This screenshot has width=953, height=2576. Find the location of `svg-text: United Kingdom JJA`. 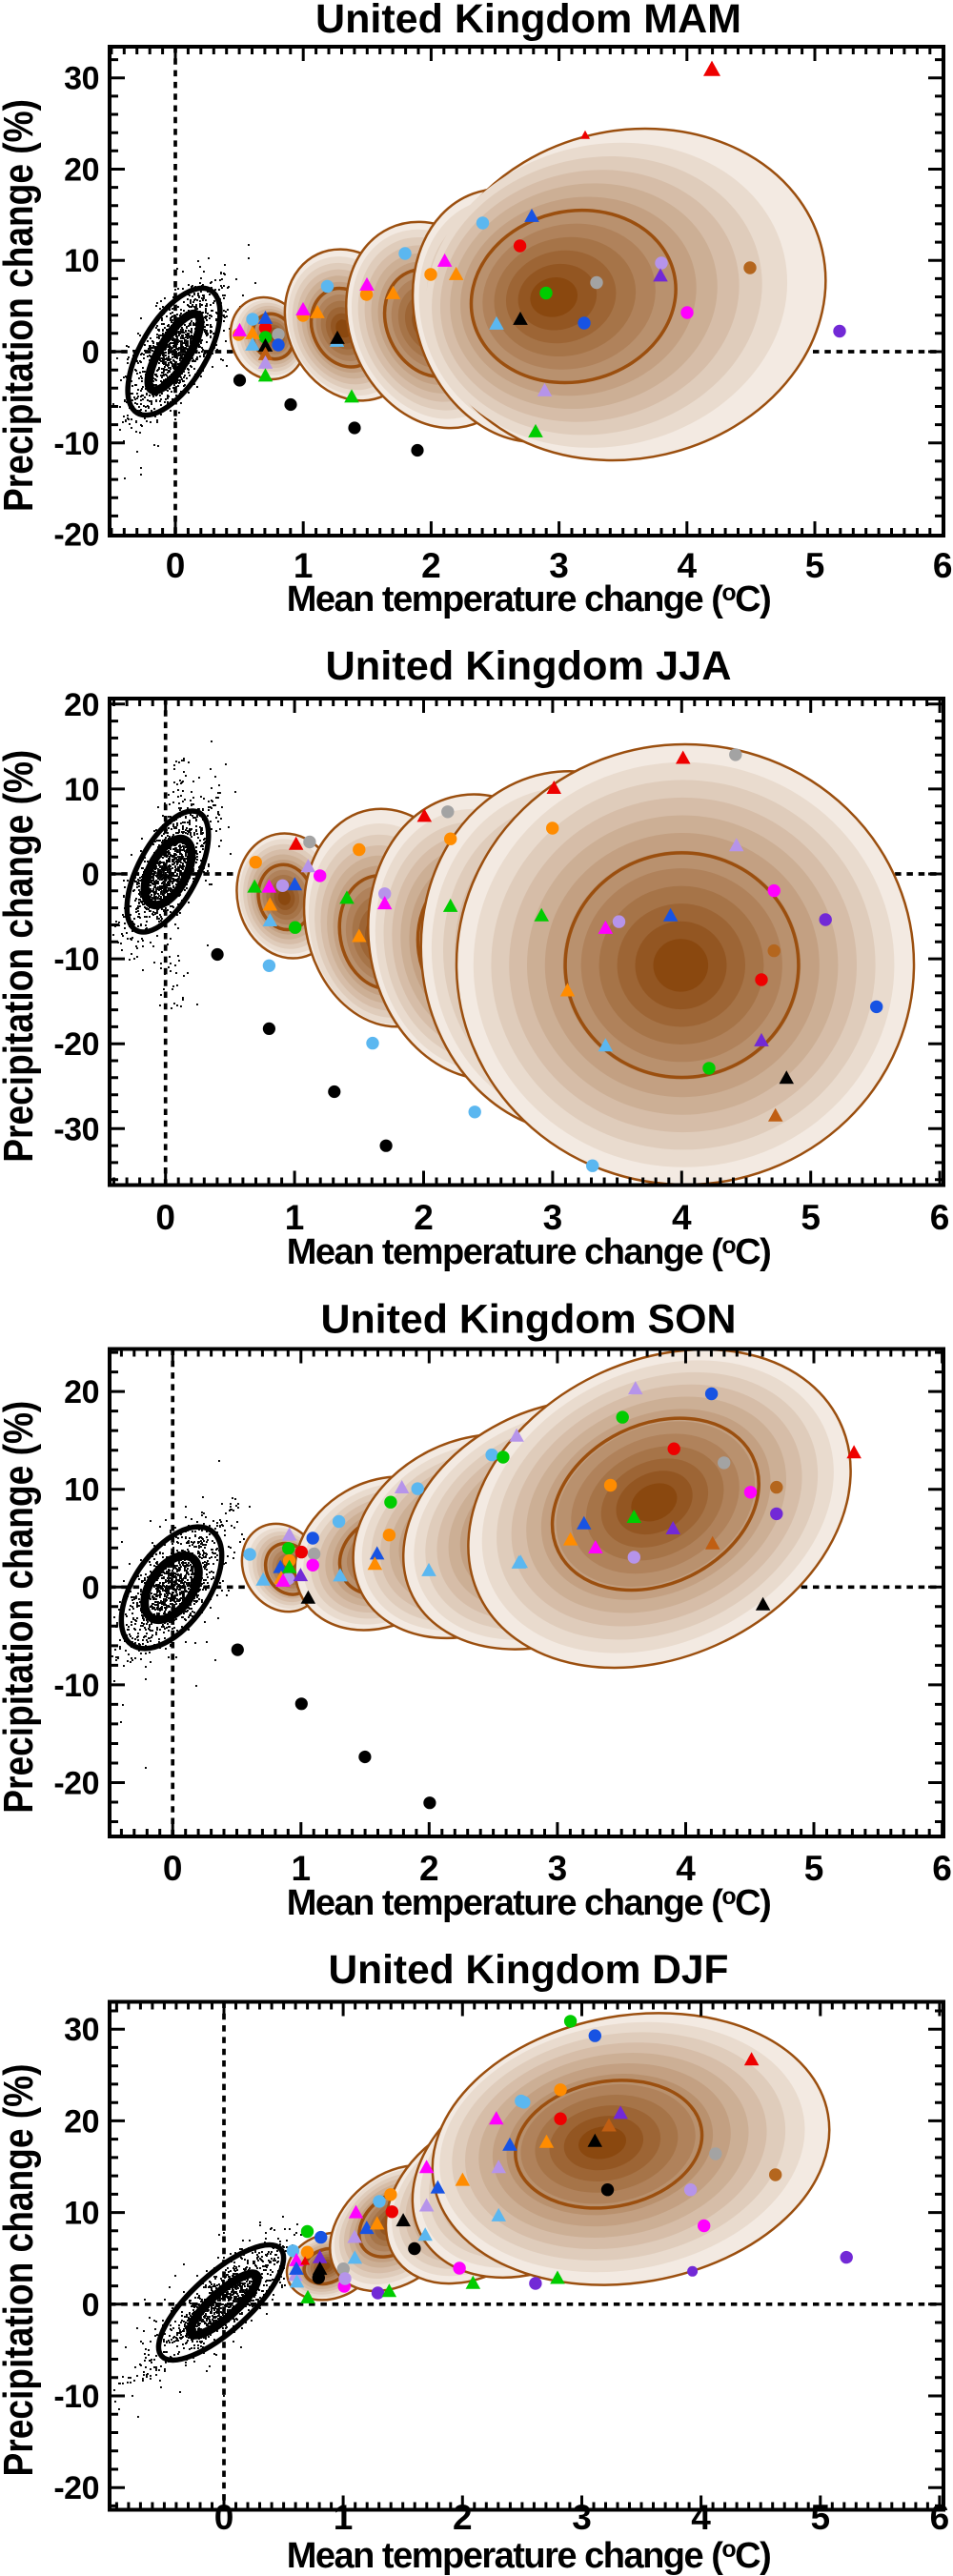

svg-text: United Kingdom JJA is located at coordinates (529, 666).